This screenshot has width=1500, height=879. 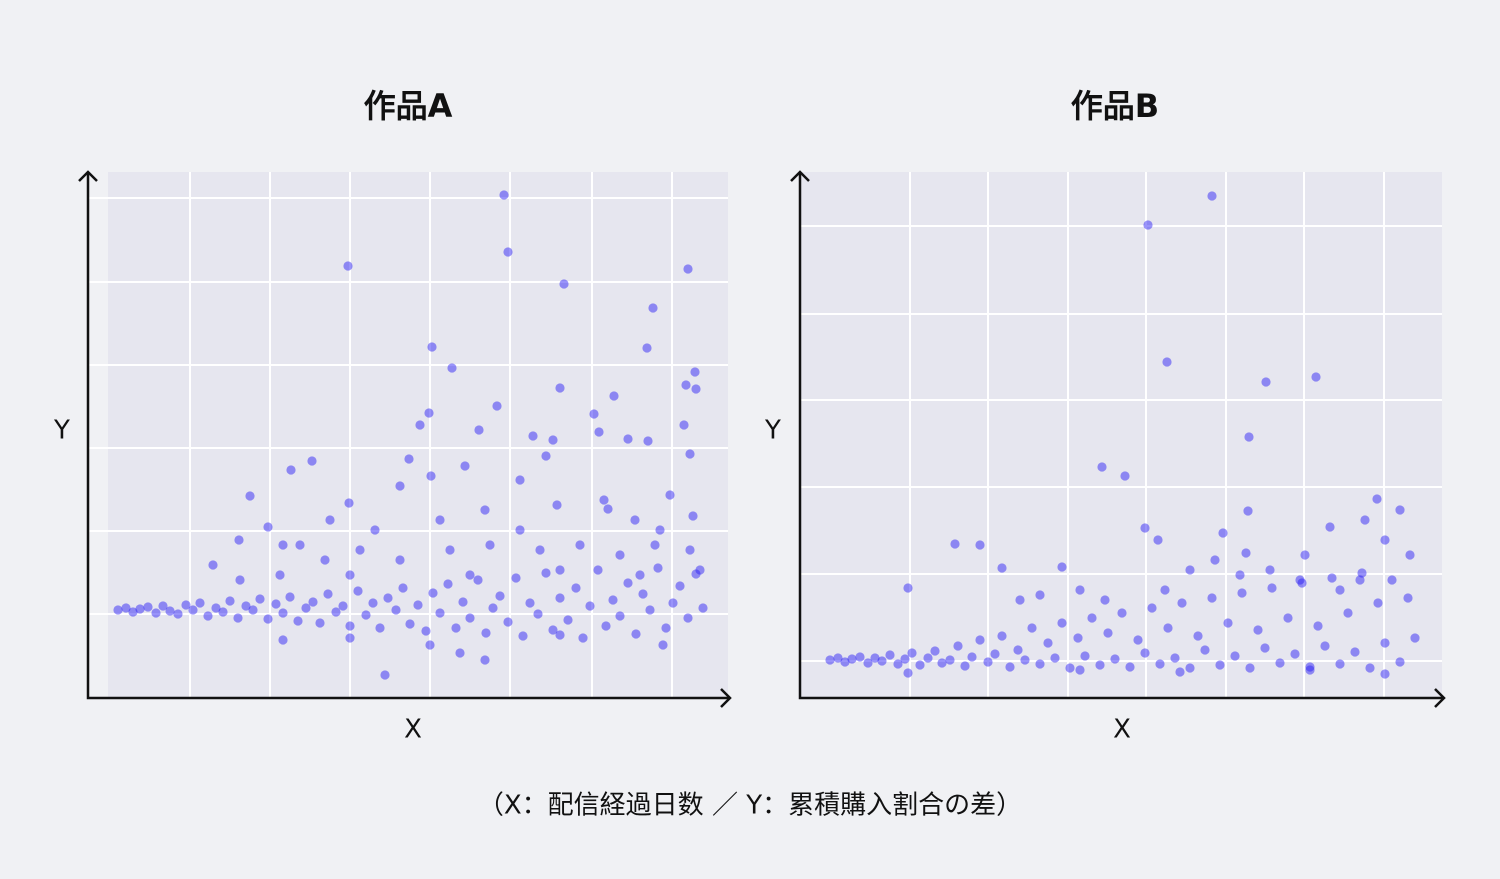 I want to click on arrow, so click(x=1440, y=698).